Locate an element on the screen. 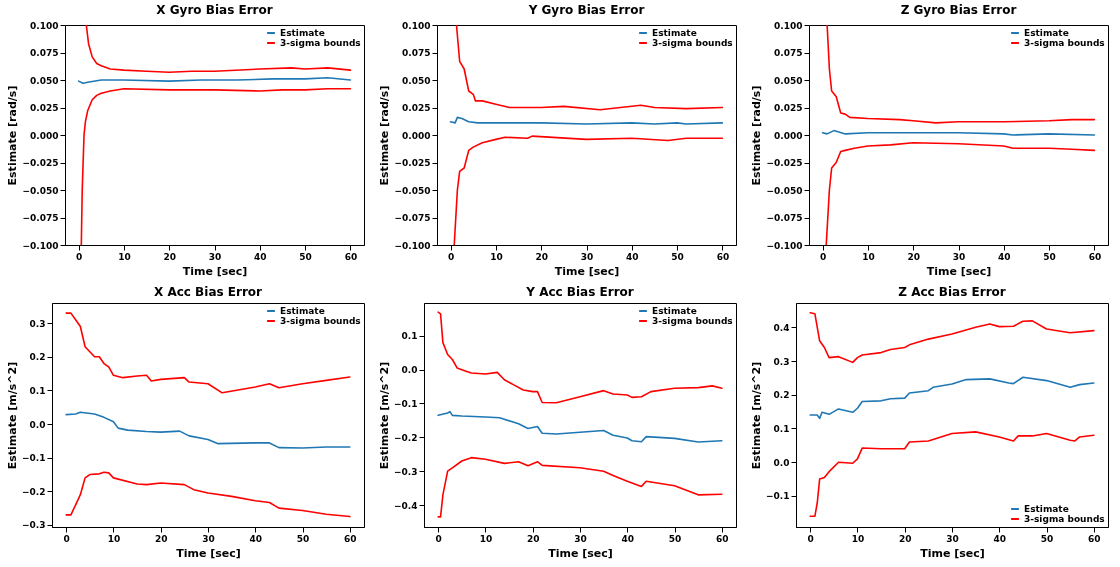 This screenshot has height=567, width=1120. chart-title: Z Gyro Bias Error is located at coordinates (958, 10).